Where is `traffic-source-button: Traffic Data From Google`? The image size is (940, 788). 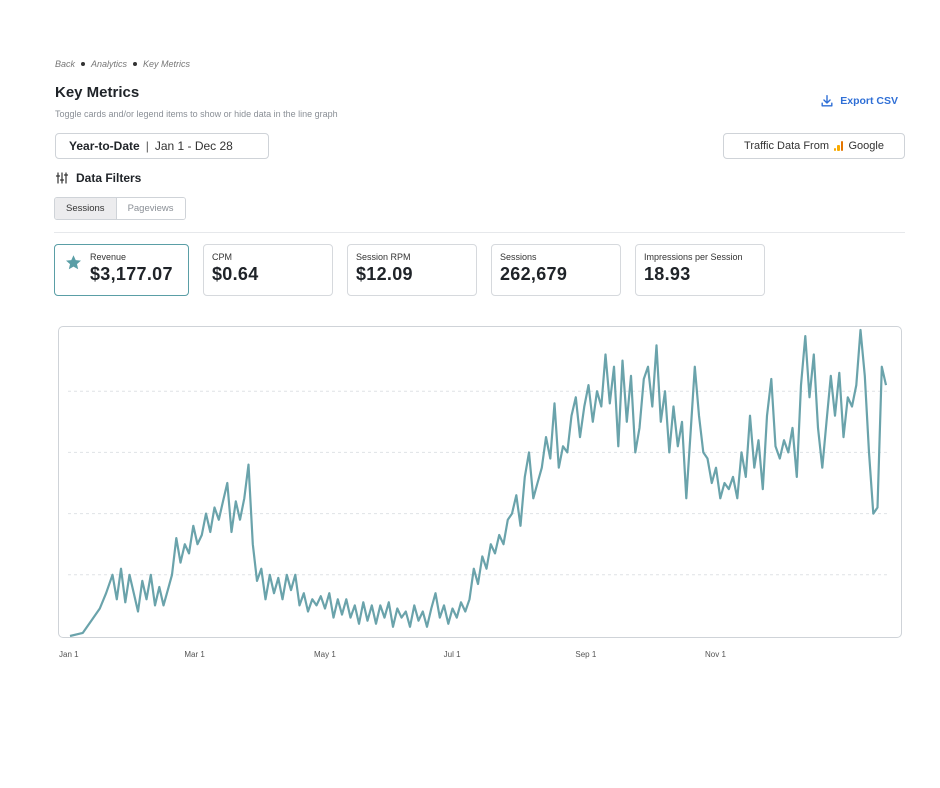
traffic-source-button: Traffic Data From Google is located at coordinates (814, 146).